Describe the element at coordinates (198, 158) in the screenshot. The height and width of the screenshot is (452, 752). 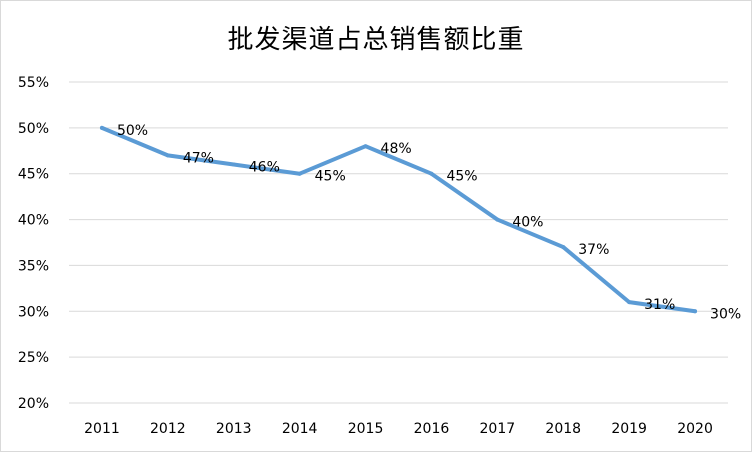
I see `data-label: 47%` at that location.